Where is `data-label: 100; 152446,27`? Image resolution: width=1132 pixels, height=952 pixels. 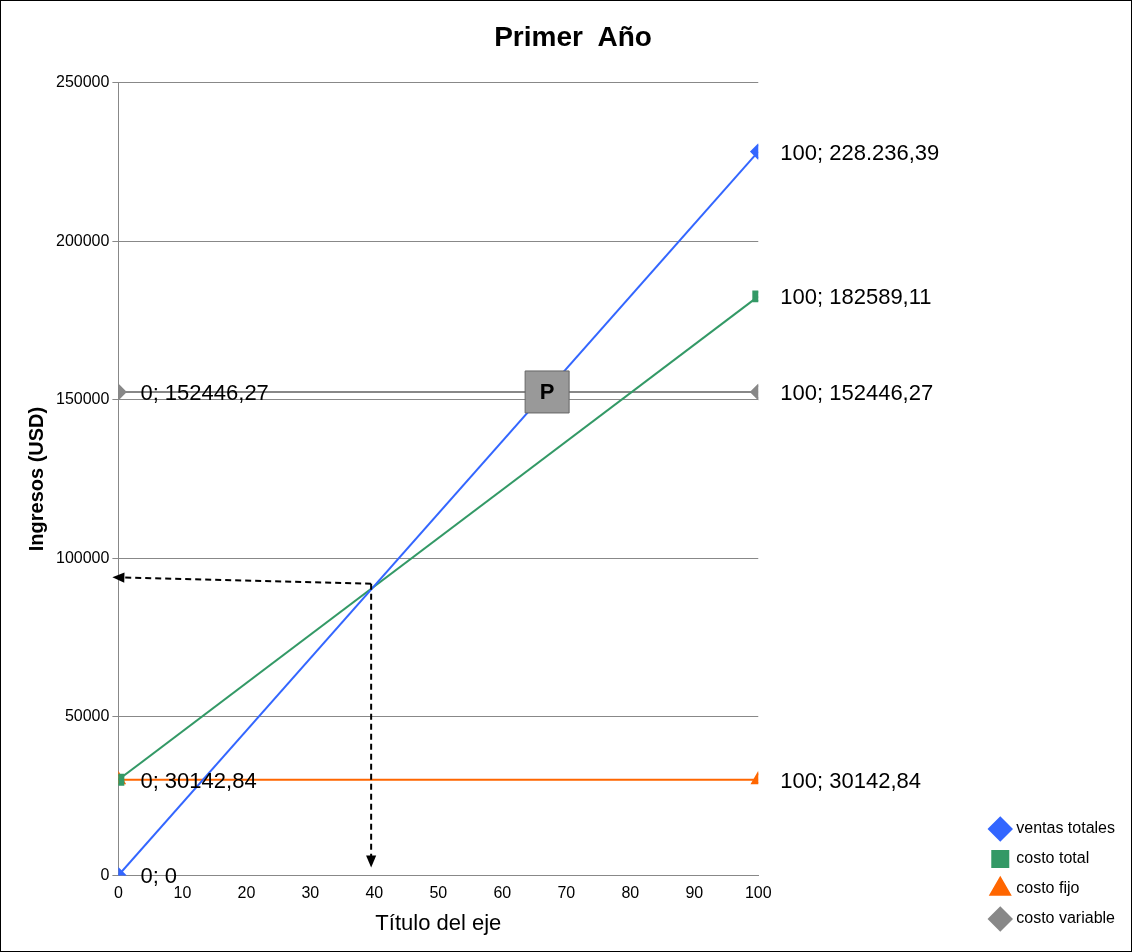
data-label: 100; 152446,27 is located at coordinates (857, 393).